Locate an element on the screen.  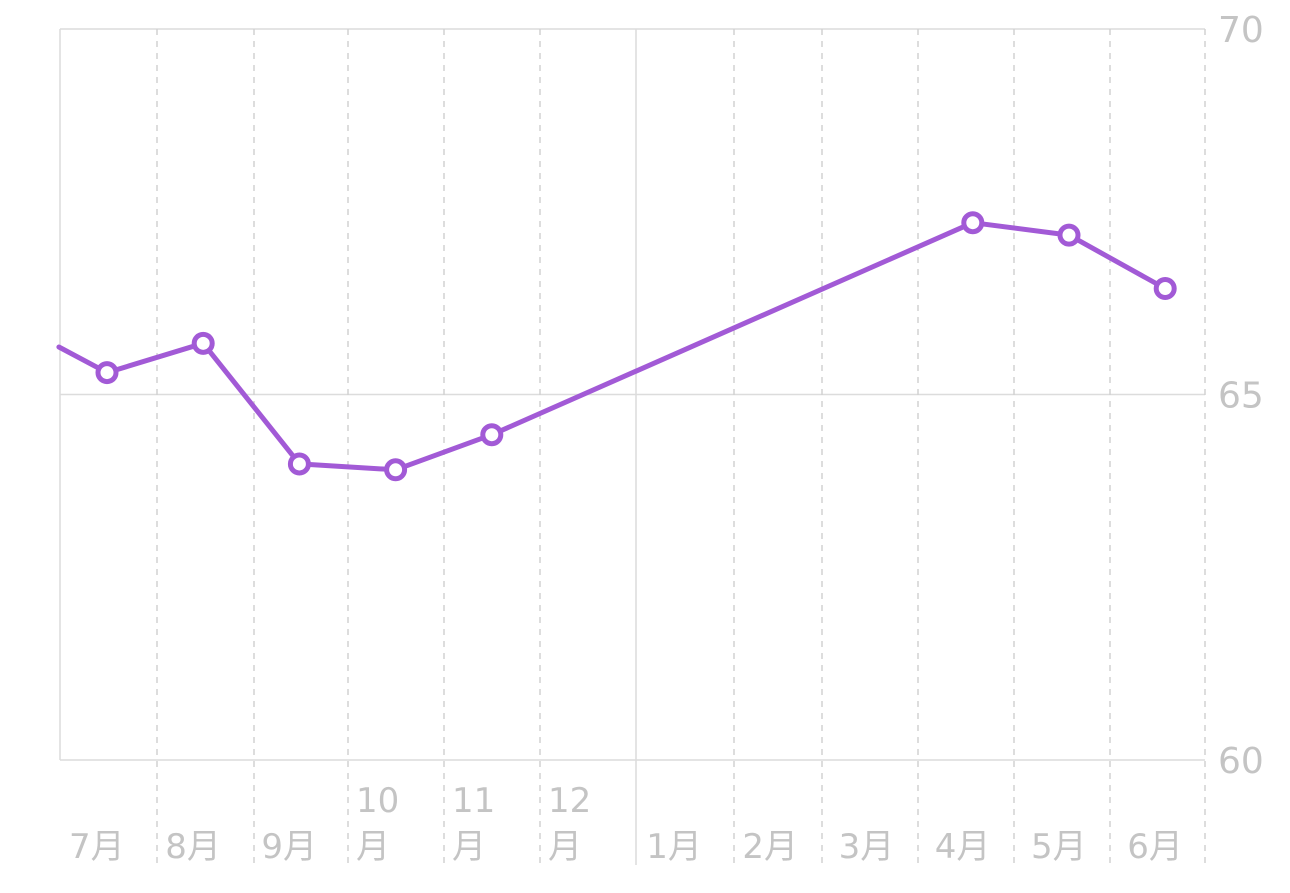
y-axis: 70 65 60 is located at coordinates (1241, 396).